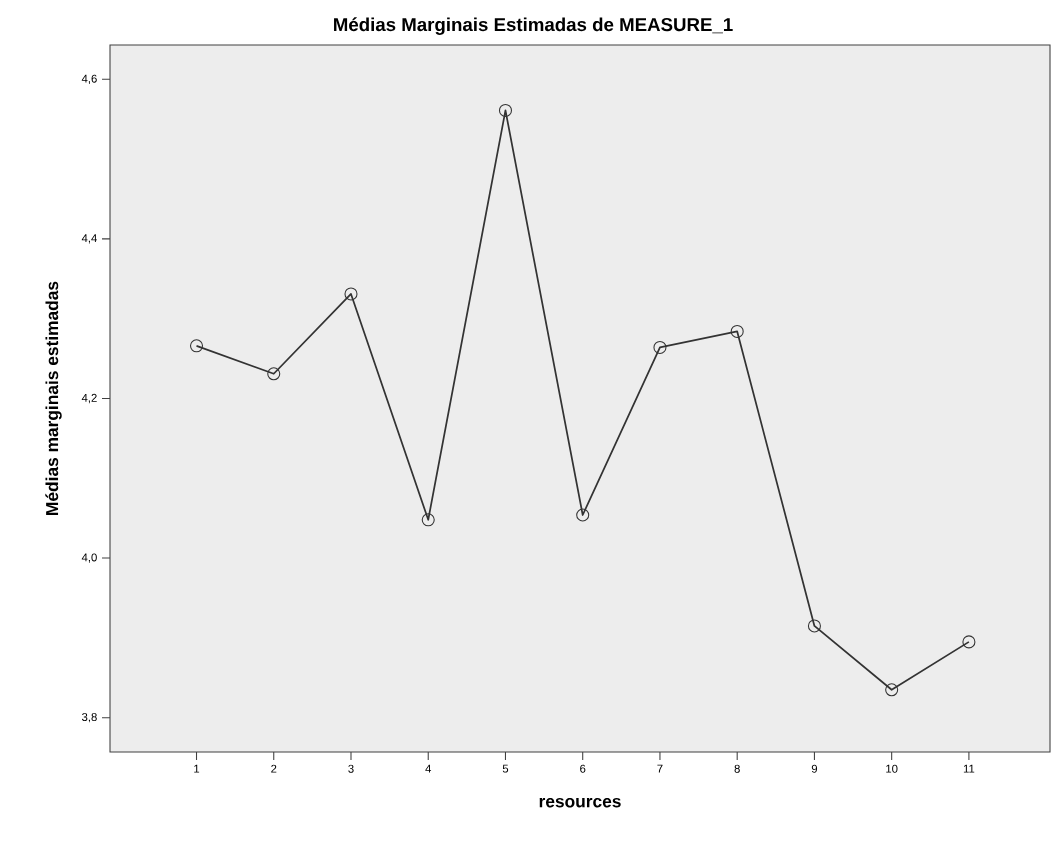 The width and height of the screenshot is (1055, 843). Describe the element at coordinates (737, 768) in the screenshot. I see `x-tick-label: 8` at that location.